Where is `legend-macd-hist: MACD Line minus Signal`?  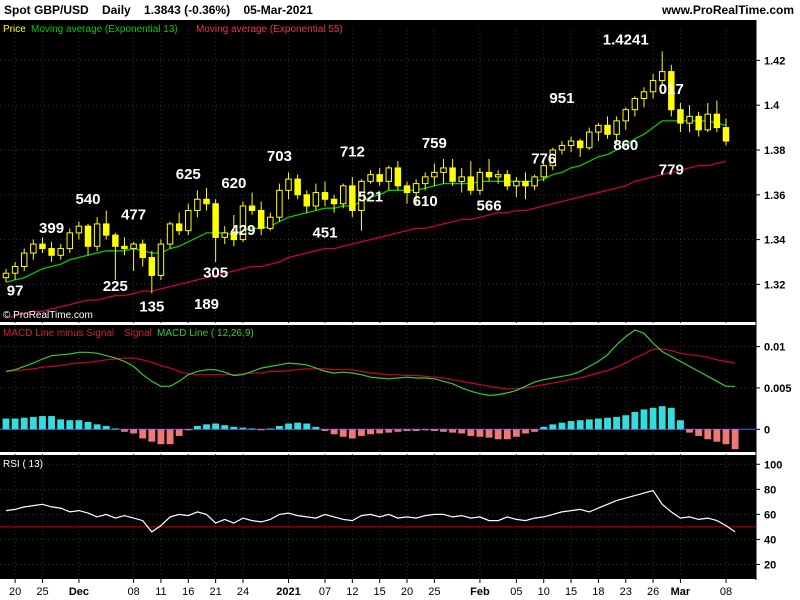 legend-macd-hist: MACD Line minus Signal is located at coordinates (58, 333).